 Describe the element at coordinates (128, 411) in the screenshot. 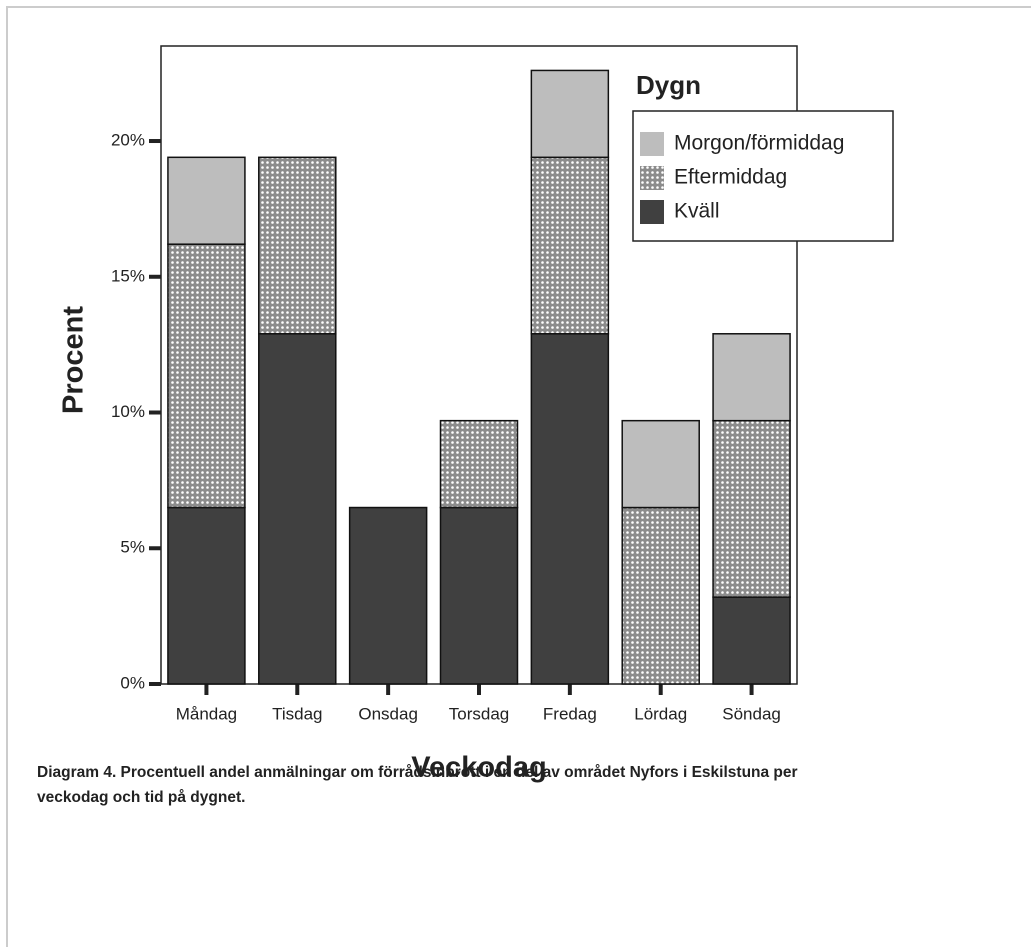

I see `y-tick-label: 10%` at that location.